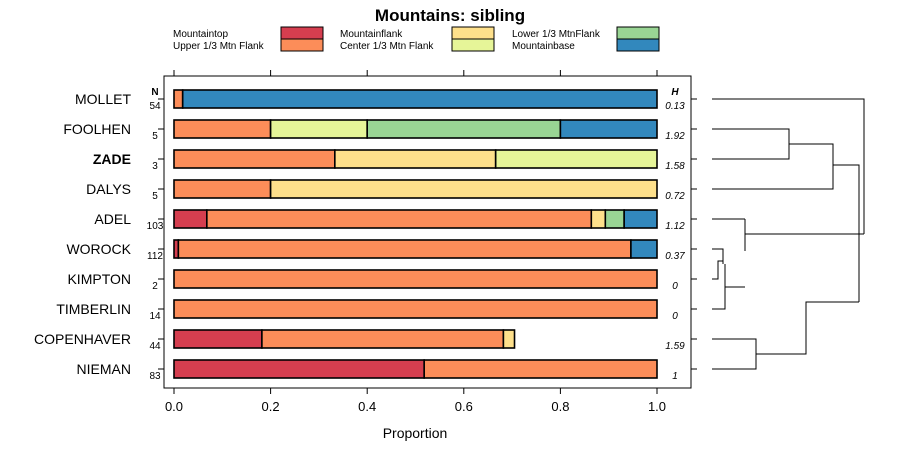  I want to click on bar-segment-zade-upper-1-3-mtn-flank, so click(254, 159).